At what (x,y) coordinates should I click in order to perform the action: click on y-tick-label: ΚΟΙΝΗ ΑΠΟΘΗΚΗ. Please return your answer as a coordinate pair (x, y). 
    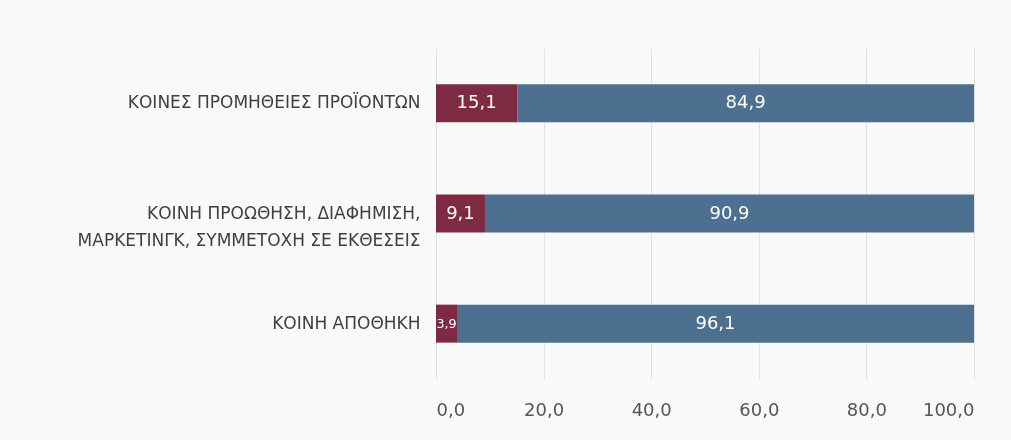
    Looking at the image, I should click on (346, 322).